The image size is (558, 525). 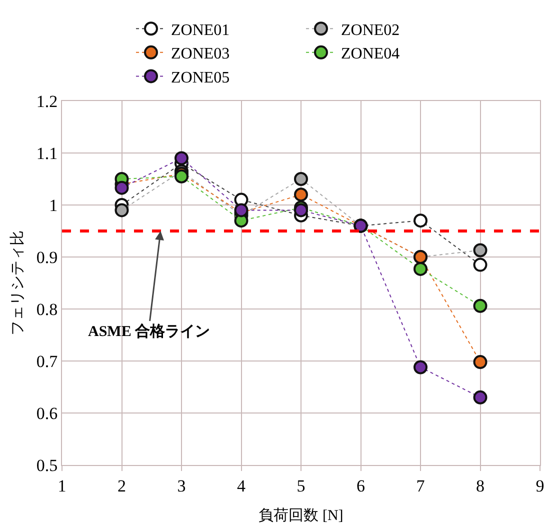 What do you see at coordinates (47, 361) in the screenshot?
I see `y-tick-label: 0.7` at bounding box center [47, 361].